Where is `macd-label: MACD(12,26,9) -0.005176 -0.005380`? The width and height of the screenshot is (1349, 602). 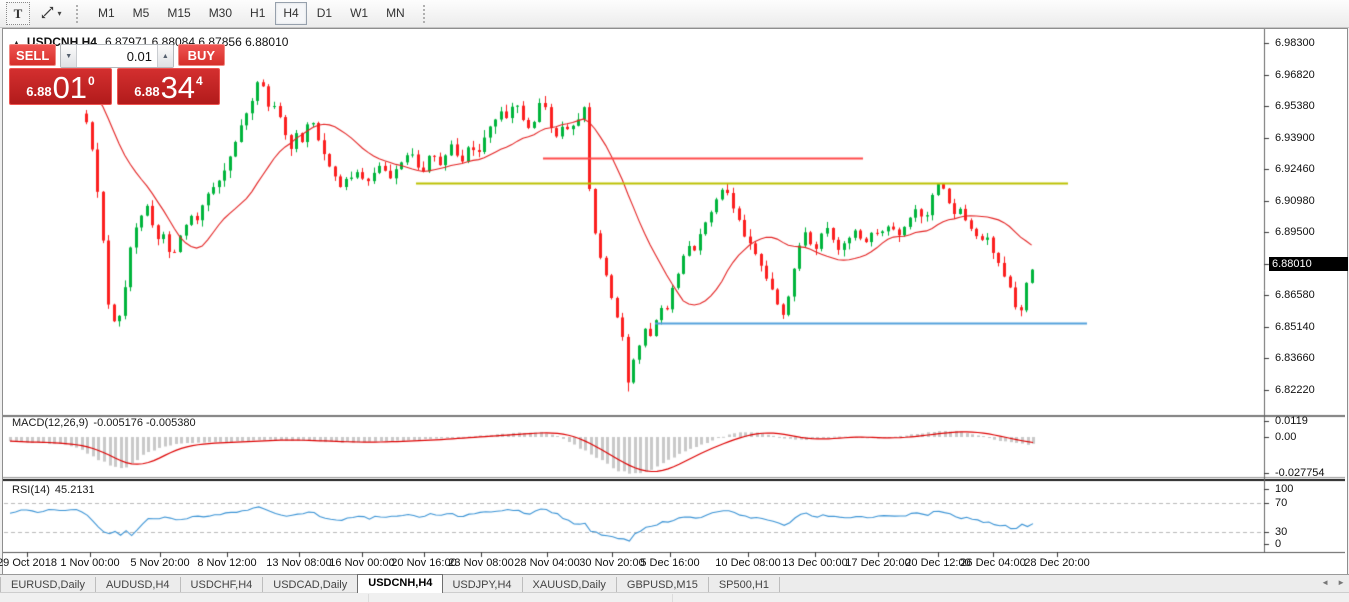
macd-label: MACD(12,26,9) -0.005176 -0.005380 is located at coordinates (104, 423).